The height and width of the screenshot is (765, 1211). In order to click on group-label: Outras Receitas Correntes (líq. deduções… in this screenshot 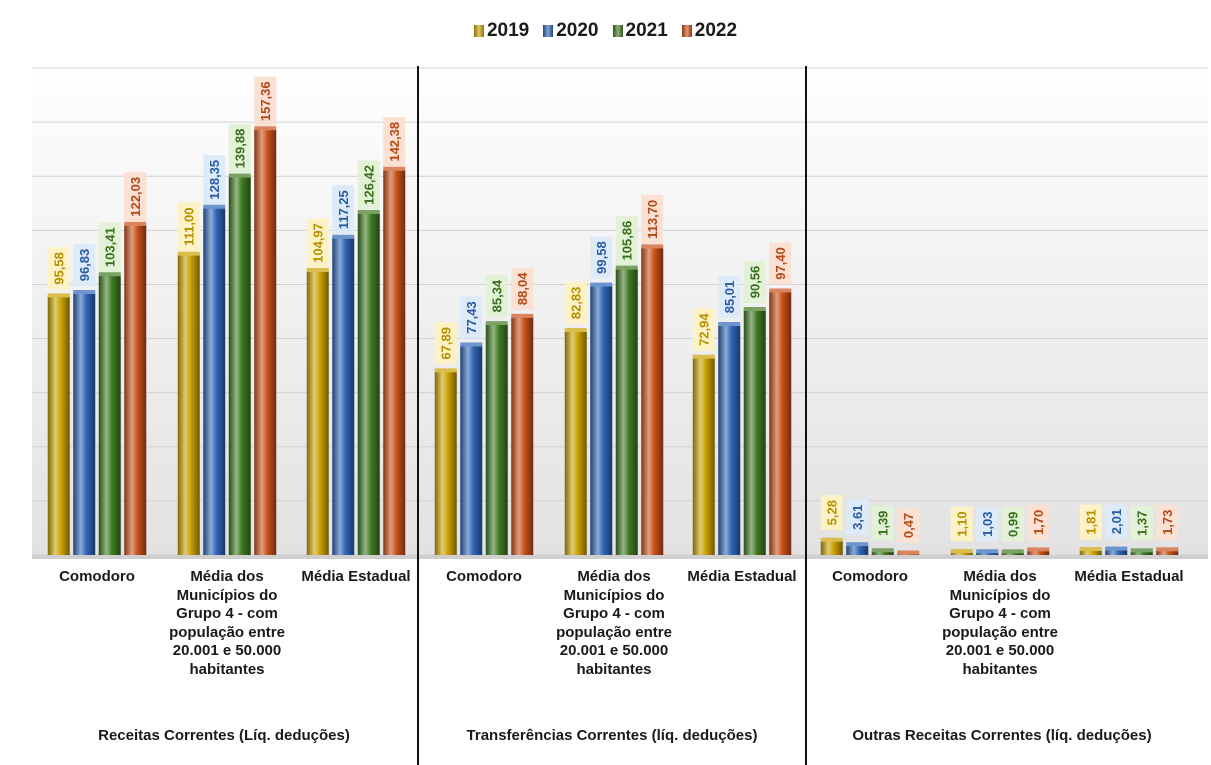, I will do `click(1002, 735)`.